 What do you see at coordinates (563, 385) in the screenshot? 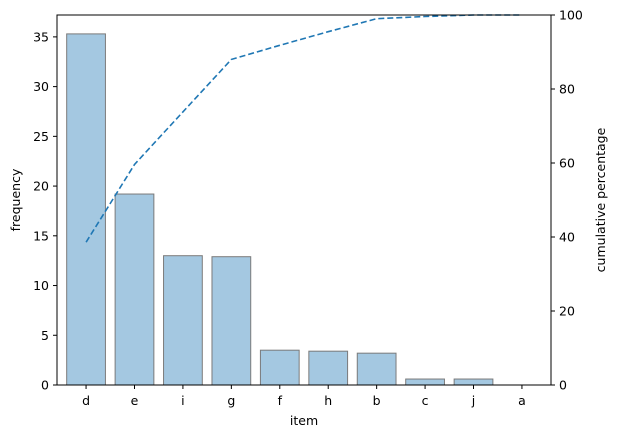
I see `right-y-tick-label: 0` at bounding box center [563, 385].